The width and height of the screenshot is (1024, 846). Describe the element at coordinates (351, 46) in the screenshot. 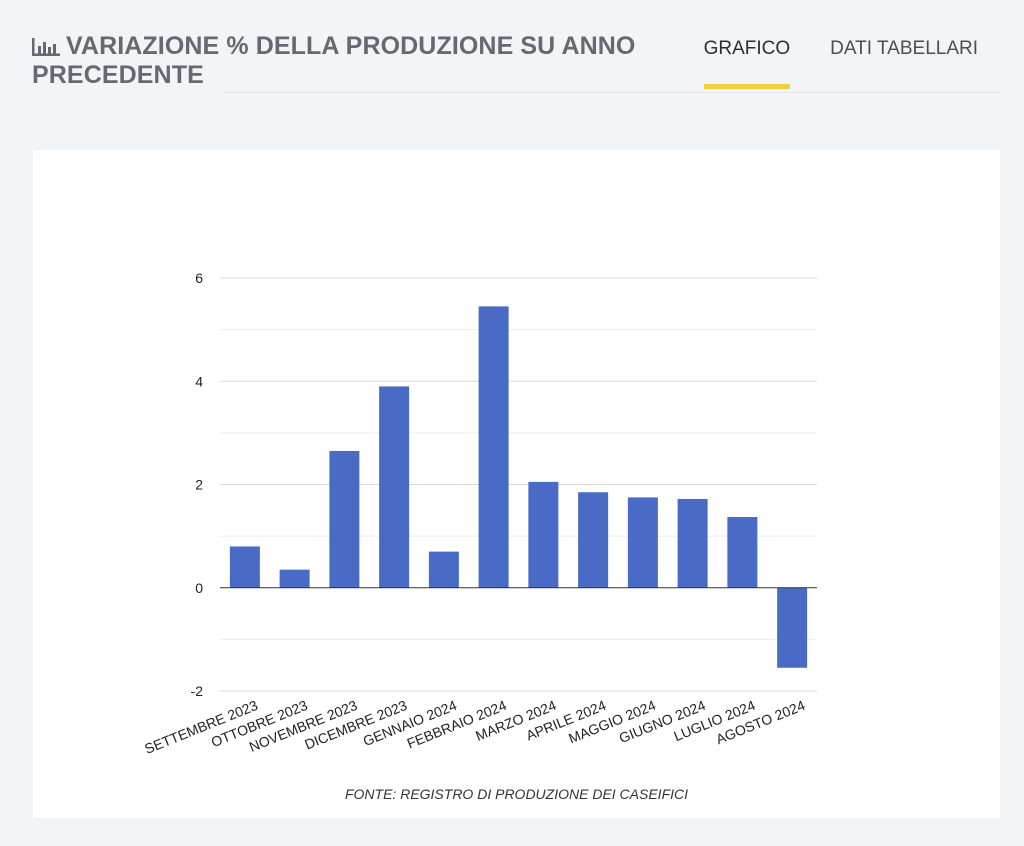

I see `title-line-1: VARIAZIONE % DELLA PRODUZIONE SU ANNO` at that location.